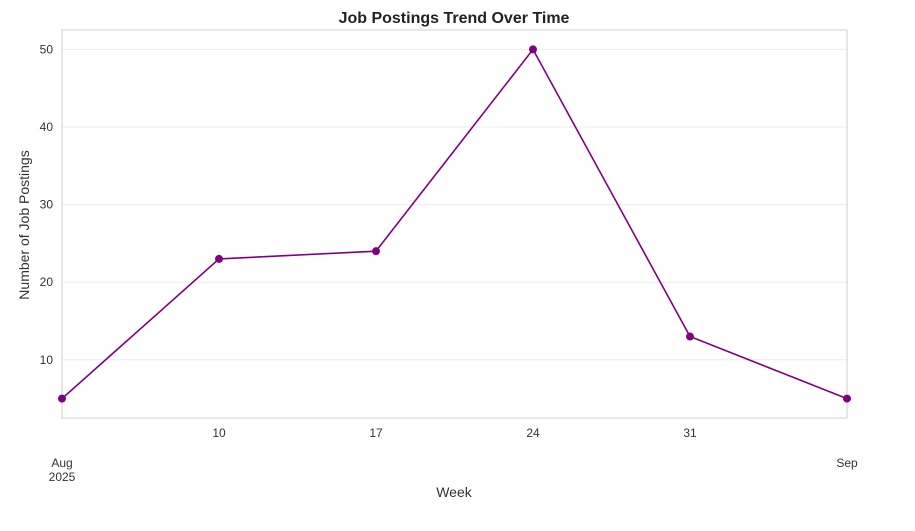 Image resolution: width=915 pixels, height=531 pixels. What do you see at coordinates (47, 49) in the screenshot?
I see `y-tick-label: 50` at bounding box center [47, 49].